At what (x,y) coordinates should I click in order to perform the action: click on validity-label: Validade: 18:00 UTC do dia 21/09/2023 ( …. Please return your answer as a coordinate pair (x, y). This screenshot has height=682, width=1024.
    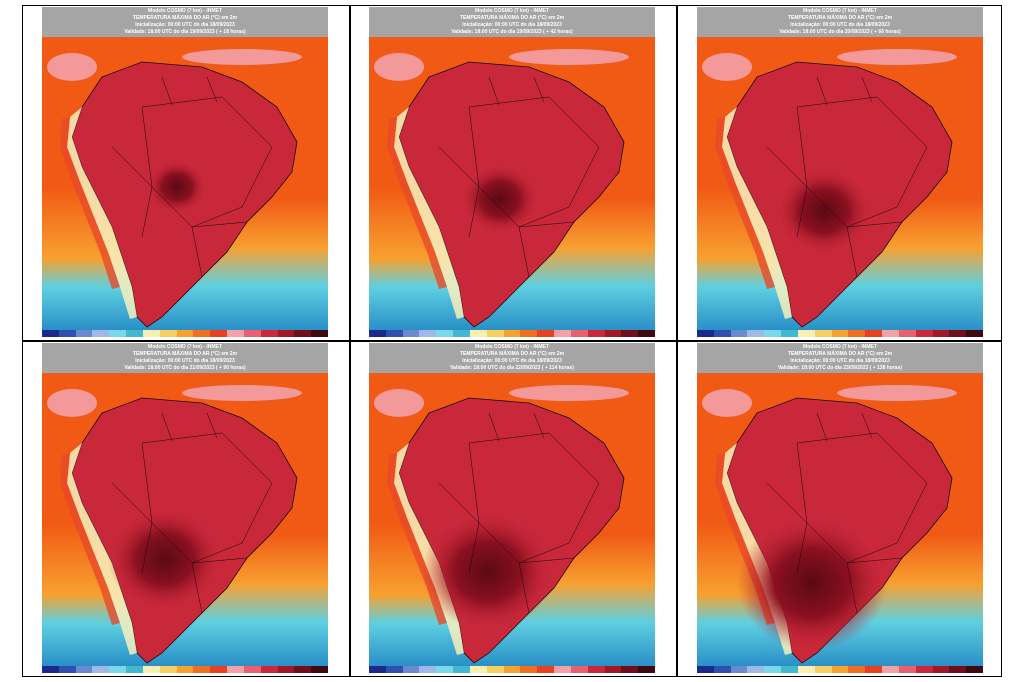
    Looking at the image, I should click on (185, 368).